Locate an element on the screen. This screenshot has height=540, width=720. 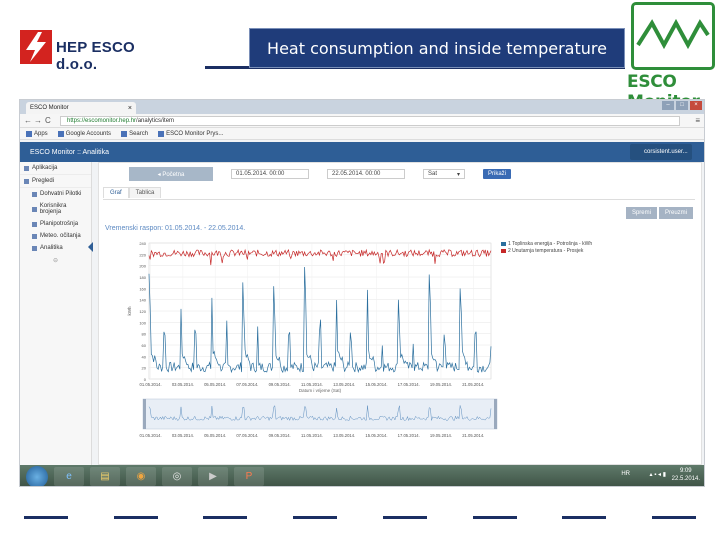
explorer-icon: ▤ is located at coordinates (105, 476).